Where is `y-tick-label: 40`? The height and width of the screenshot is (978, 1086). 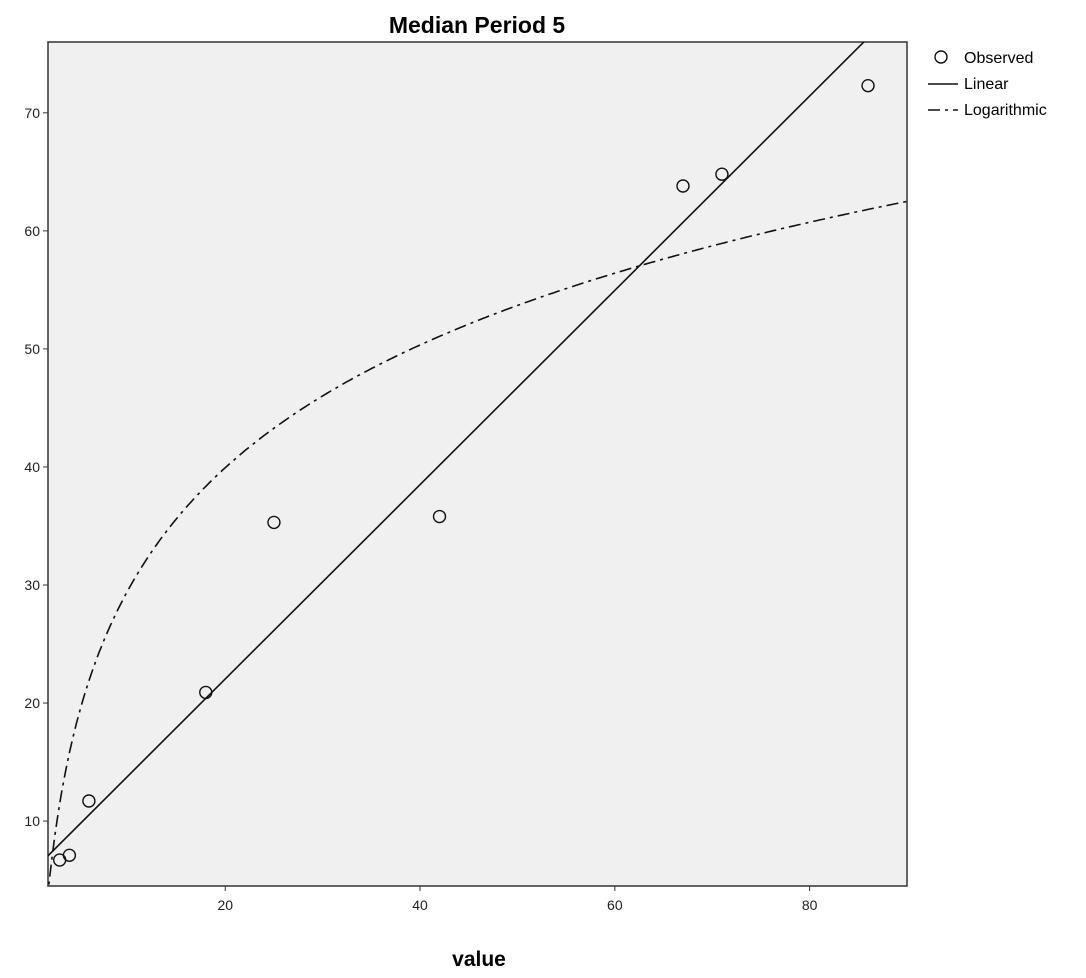 y-tick-label: 40 is located at coordinates (32, 467).